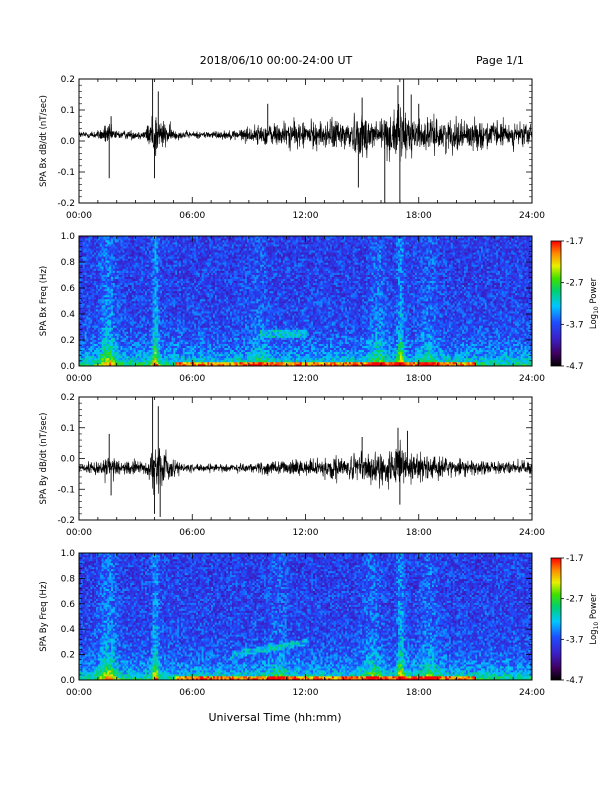 This screenshot has width=612, height=792. What do you see at coordinates (44, 459) in the screenshot?
I see `y-axis-label: SPA By dB/dt (nT/sec)` at bounding box center [44, 459].